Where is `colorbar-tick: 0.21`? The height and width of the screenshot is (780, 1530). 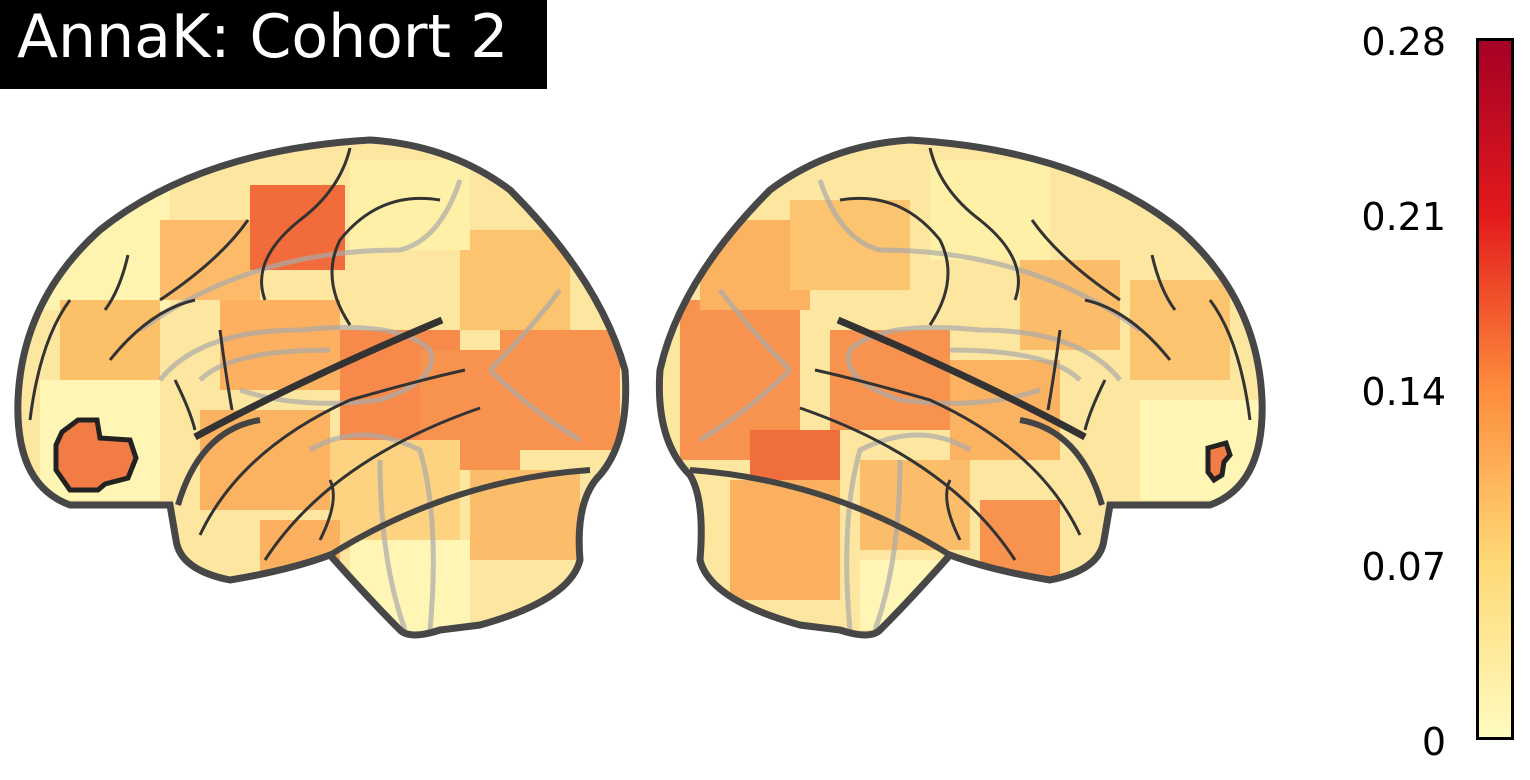 colorbar-tick: 0.21 is located at coordinates (1403, 217).